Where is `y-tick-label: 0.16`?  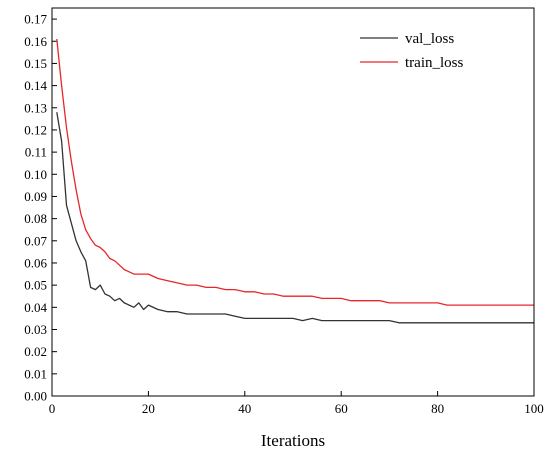
y-tick-label: 0.16 is located at coordinates (35, 41).